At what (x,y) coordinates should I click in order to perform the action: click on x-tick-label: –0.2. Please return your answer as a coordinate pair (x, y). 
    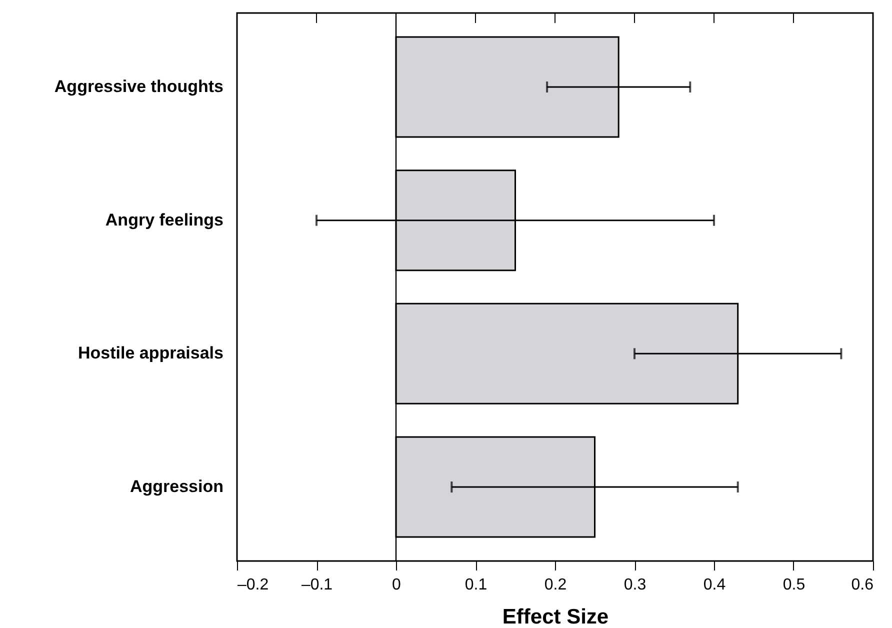
    Looking at the image, I should click on (253, 585).